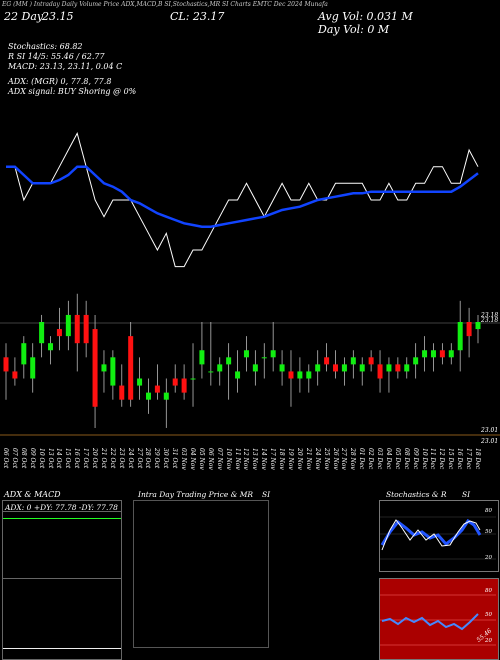  What do you see at coordinates (32, 494) in the screenshot?
I see `adx-macd-title: ADX & MACD` at bounding box center [32, 494].